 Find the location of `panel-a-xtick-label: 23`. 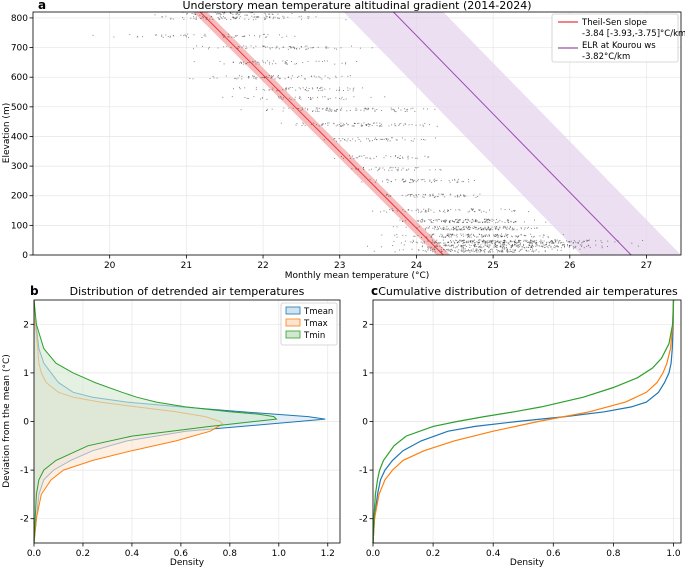

panel-a-xtick-label: 23 is located at coordinates (339, 266).